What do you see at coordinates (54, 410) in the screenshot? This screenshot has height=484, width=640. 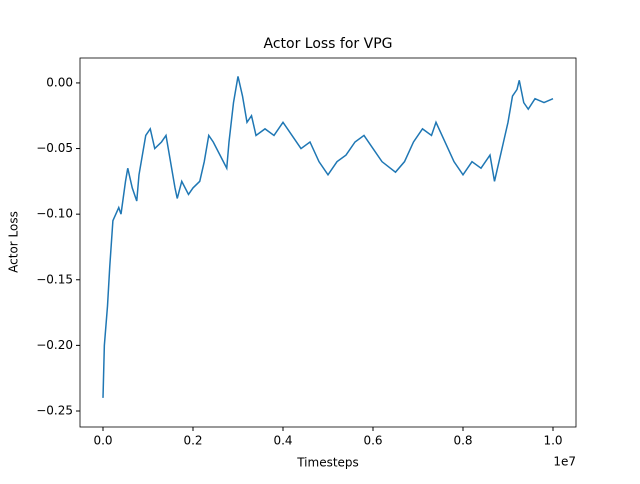 I see `y-tick-label: −0.25` at bounding box center [54, 410].